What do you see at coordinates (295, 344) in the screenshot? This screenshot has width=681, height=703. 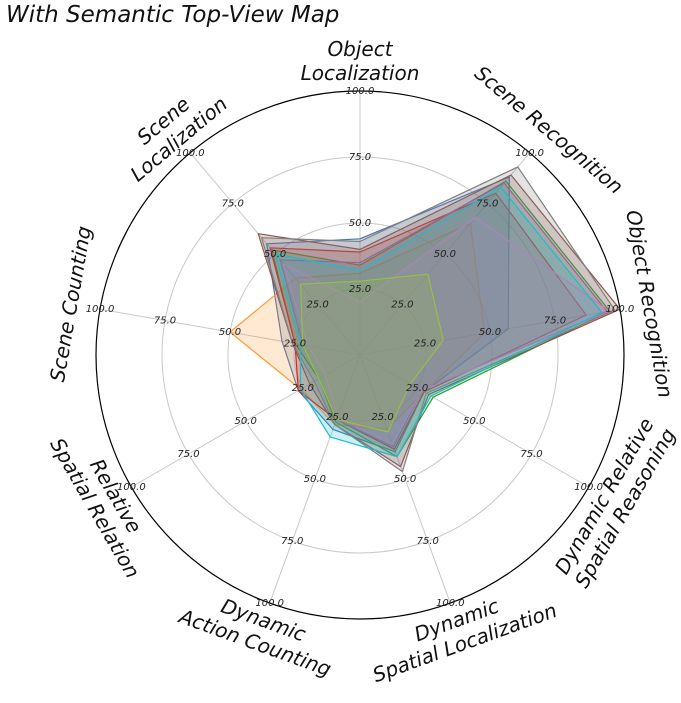 I see `r-tick-label-7-0: 25.0` at bounding box center [295, 344].